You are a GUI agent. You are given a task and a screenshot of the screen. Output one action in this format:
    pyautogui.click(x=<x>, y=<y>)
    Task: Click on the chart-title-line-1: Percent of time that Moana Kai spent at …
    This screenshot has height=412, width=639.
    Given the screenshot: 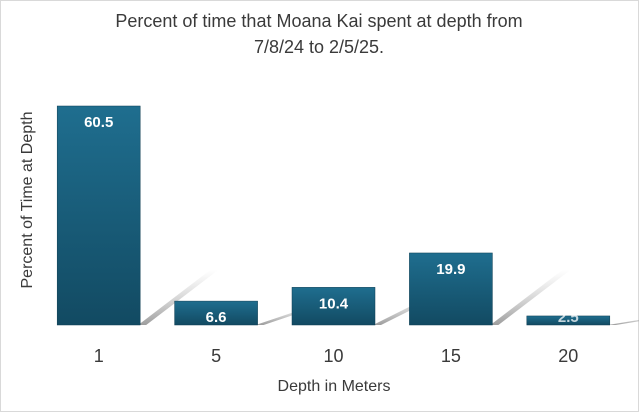 What is the action you would take?
    pyautogui.click(x=318, y=21)
    